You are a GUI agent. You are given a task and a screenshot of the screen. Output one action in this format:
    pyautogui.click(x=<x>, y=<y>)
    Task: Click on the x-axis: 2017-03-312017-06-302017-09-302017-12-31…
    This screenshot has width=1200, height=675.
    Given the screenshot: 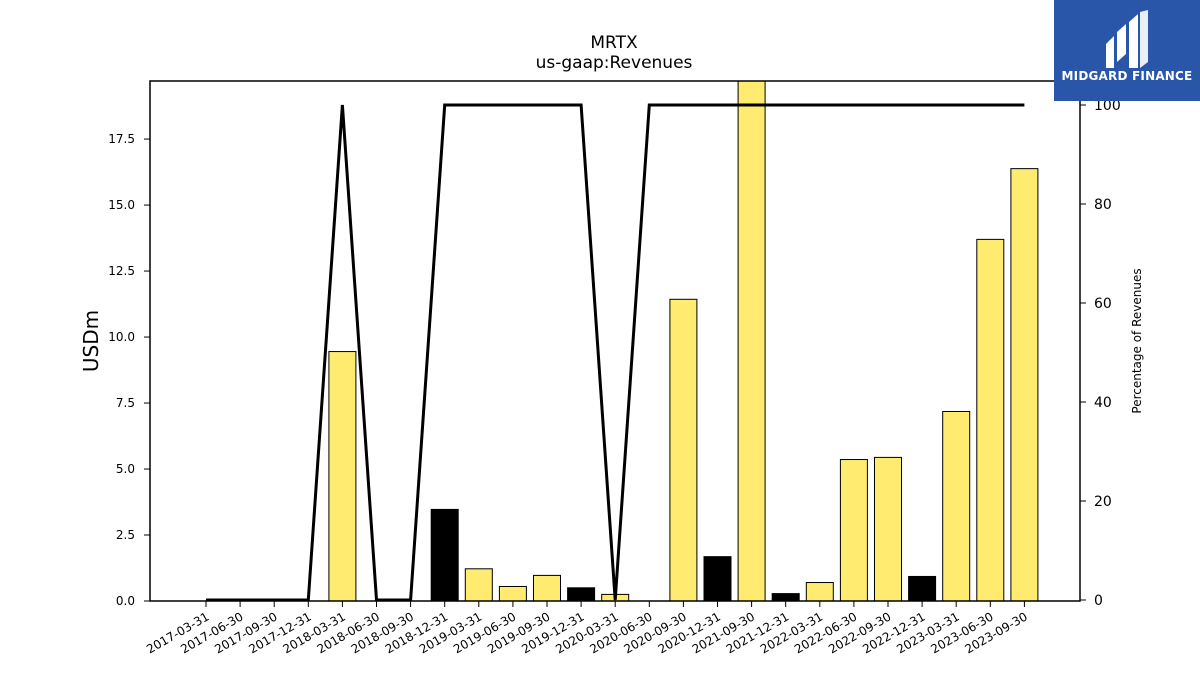 What is the action you would take?
    pyautogui.click(x=587, y=628)
    